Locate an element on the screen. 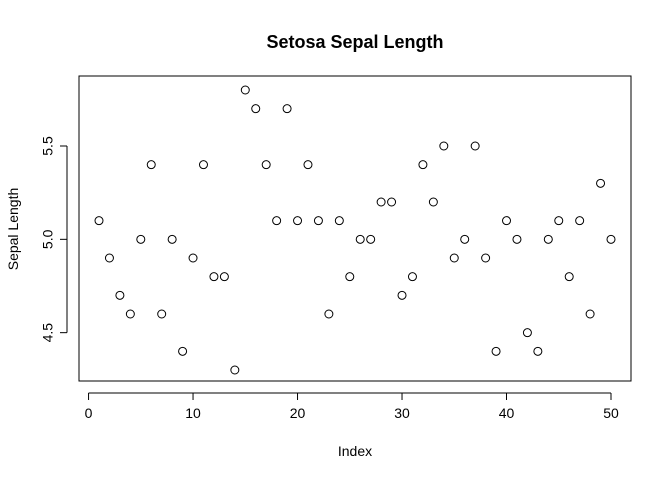 This screenshot has width=672, height=480. x-tick-label: 40 is located at coordinates (507, 413).